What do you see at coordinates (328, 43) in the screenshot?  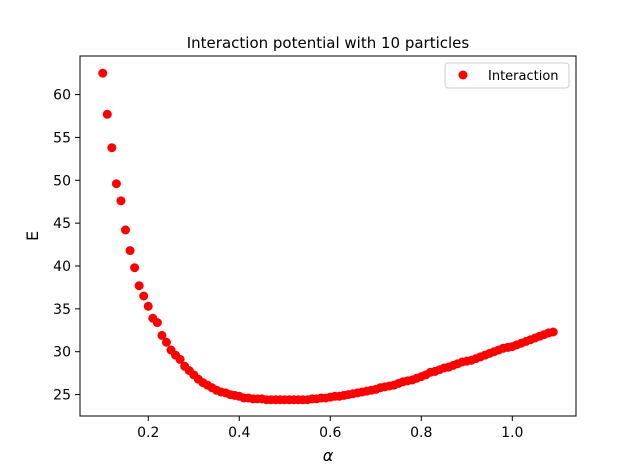 I see `chart-title: Interaction potential with 10 particles` at bounding box center [328, 43].